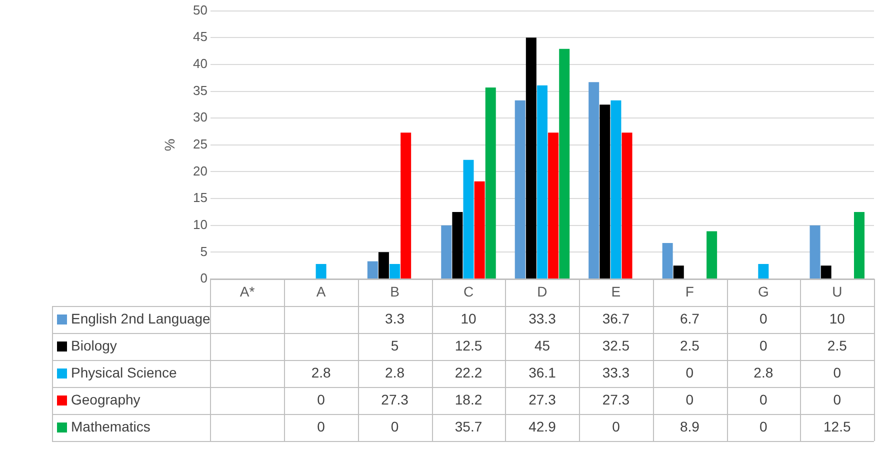 Image resolution: width=886 pixels, height=455 pixels. Describe the element at coordinates (200, 224) in the screenshot. I see `y-tick-label: 10` at that location.